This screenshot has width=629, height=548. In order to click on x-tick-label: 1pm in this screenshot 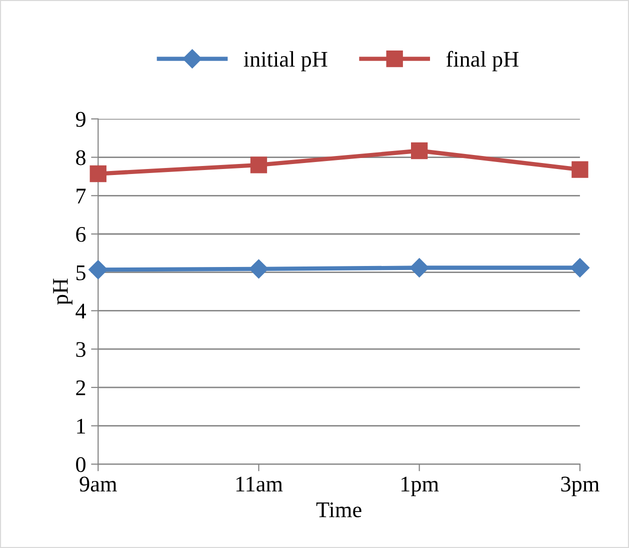, I will do `click(420, 486)`.